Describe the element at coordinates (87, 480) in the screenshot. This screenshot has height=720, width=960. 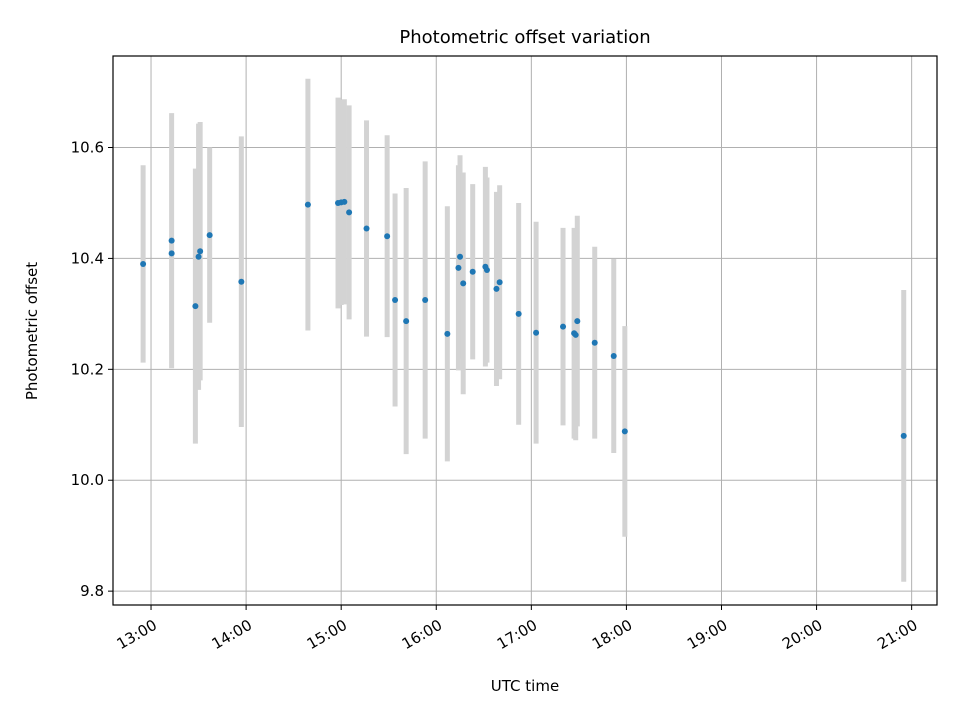
I see `y-tick-label: 10.0` at that location.